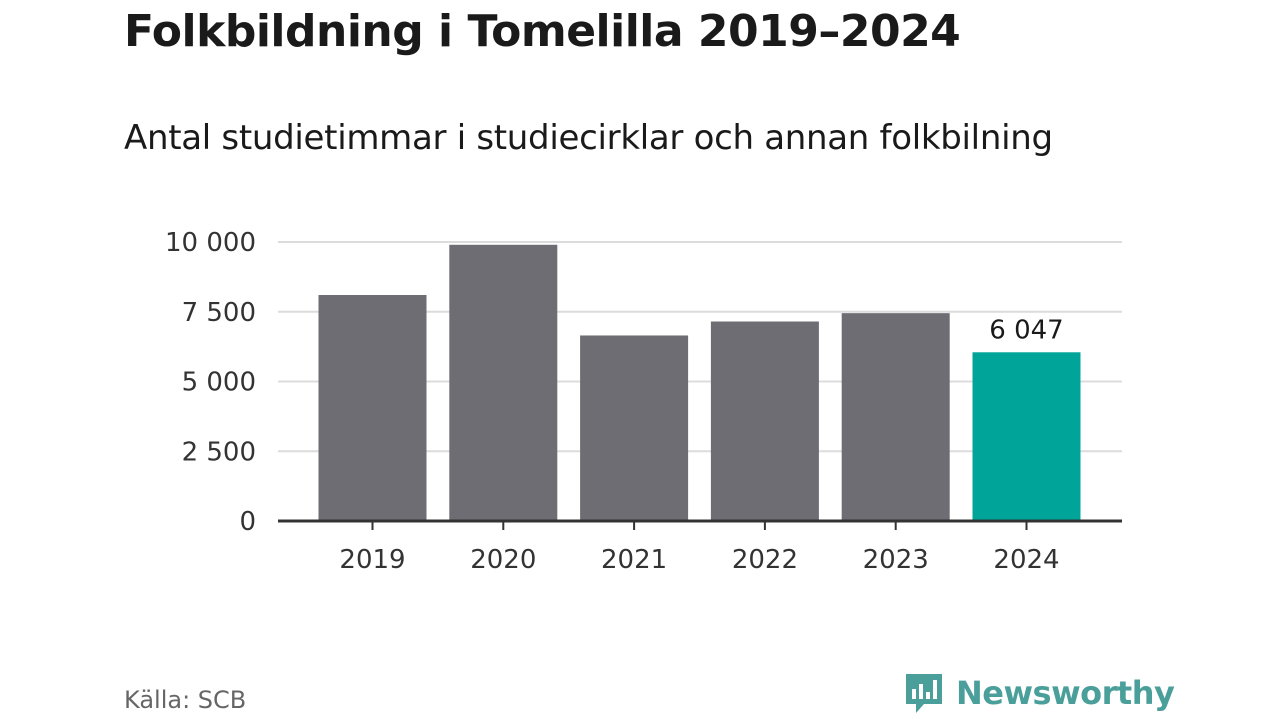 This screenshot has width=1280, height=720. I want to click on x-tick-label: 2023, so click(896, 560).